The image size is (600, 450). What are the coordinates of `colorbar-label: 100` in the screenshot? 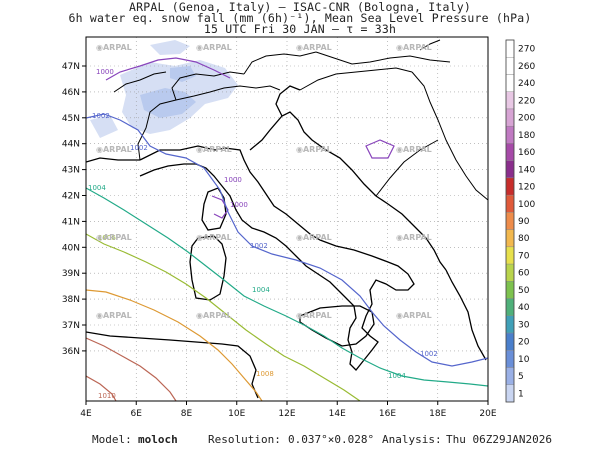 It's located at (526, 205).